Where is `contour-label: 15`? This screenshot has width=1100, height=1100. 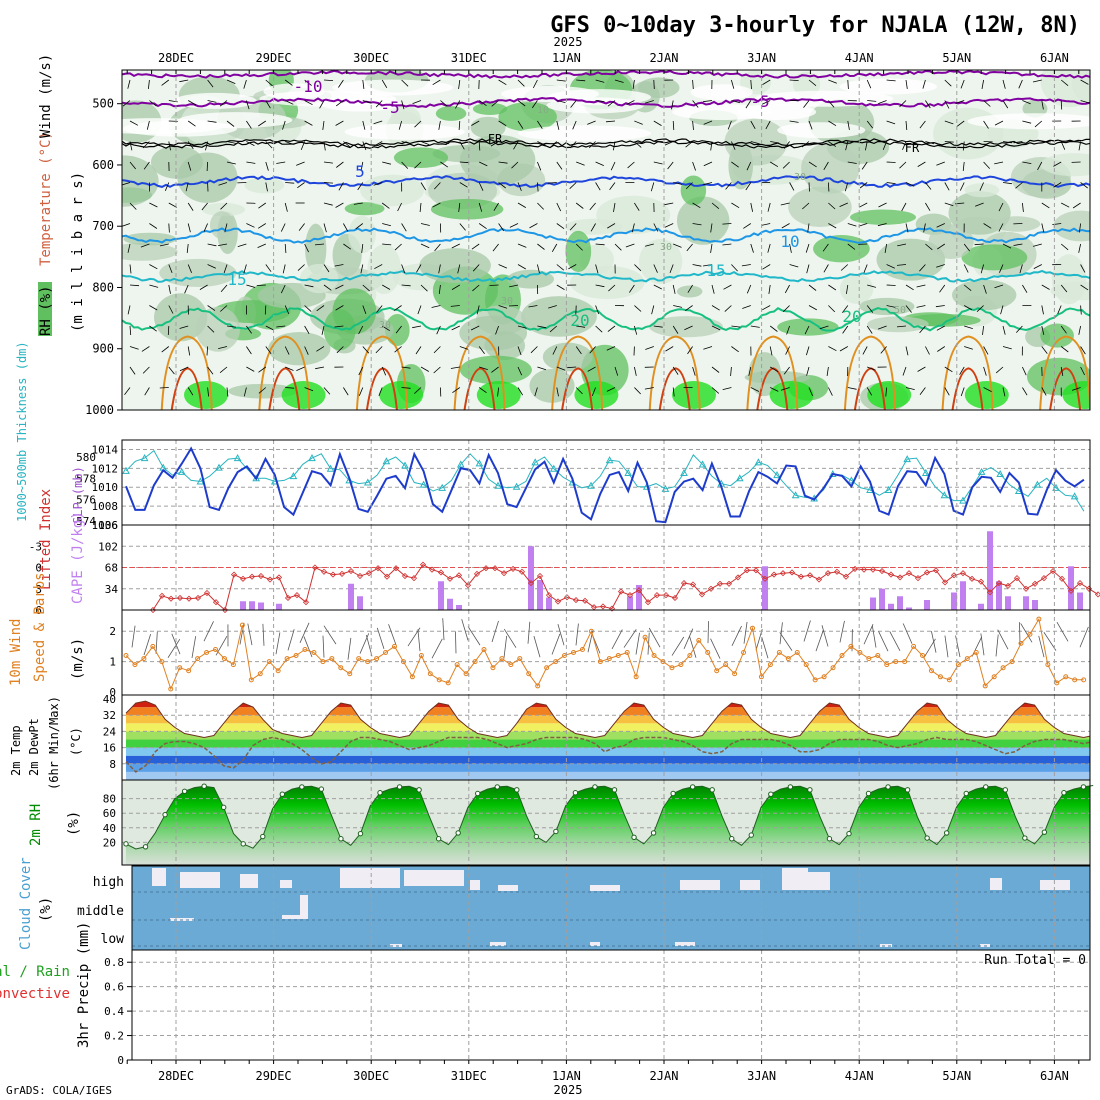
contour-label: 15 is located at coordinates (236, 279).